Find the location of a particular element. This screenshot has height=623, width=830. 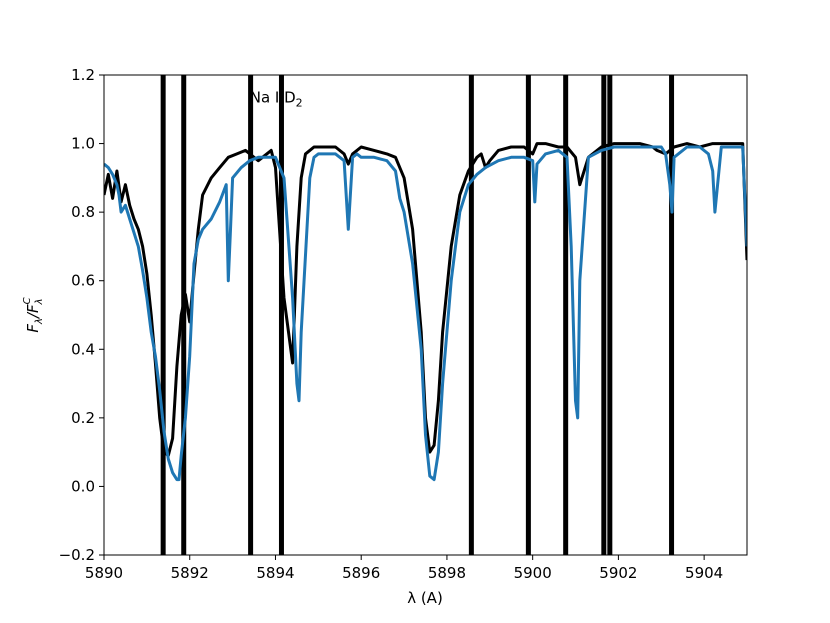

x-tick-label-5: 5900 is located at coordinates (533, 573).